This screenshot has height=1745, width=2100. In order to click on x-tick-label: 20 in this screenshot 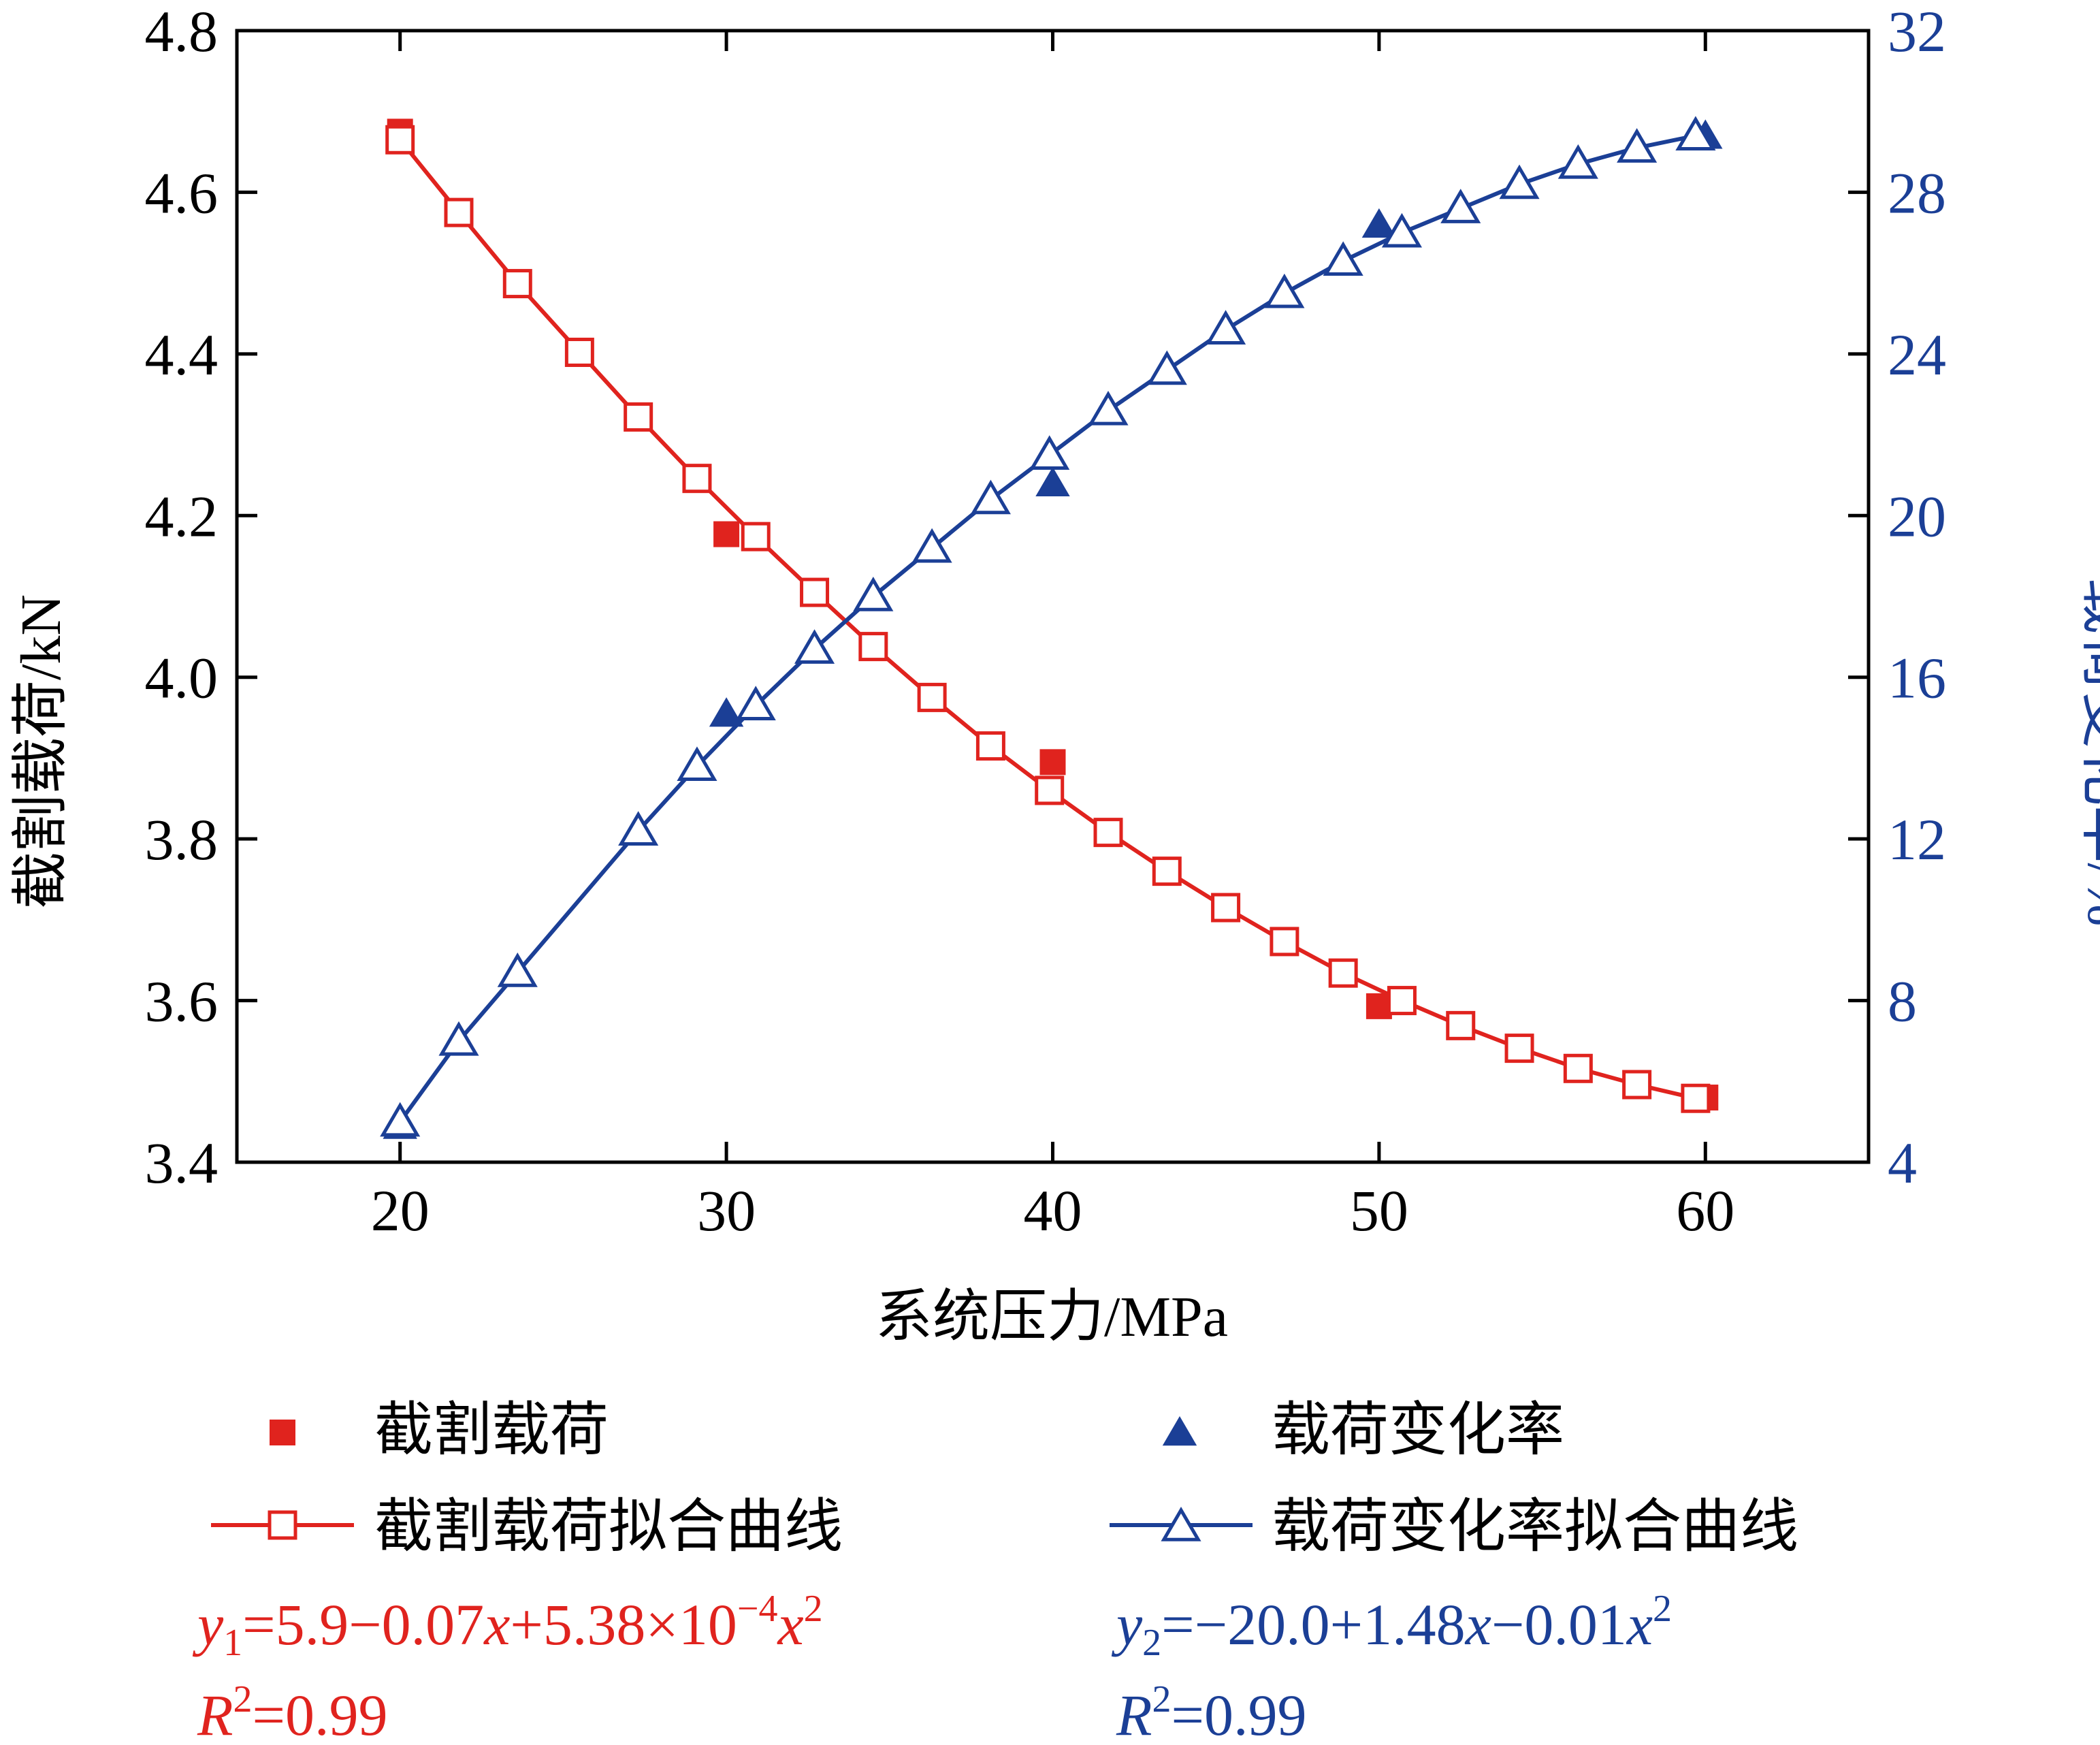, I will do `click(401, 1210)`.